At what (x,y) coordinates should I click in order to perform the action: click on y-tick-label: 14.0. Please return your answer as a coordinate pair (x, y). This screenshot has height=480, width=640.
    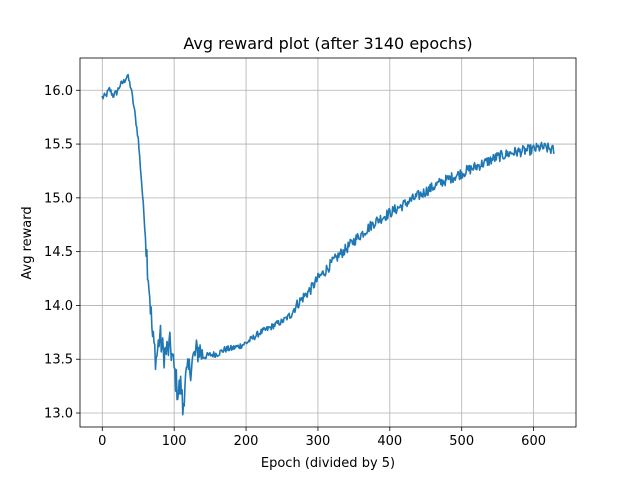
    Looking at the image, I should click on (58, 306).